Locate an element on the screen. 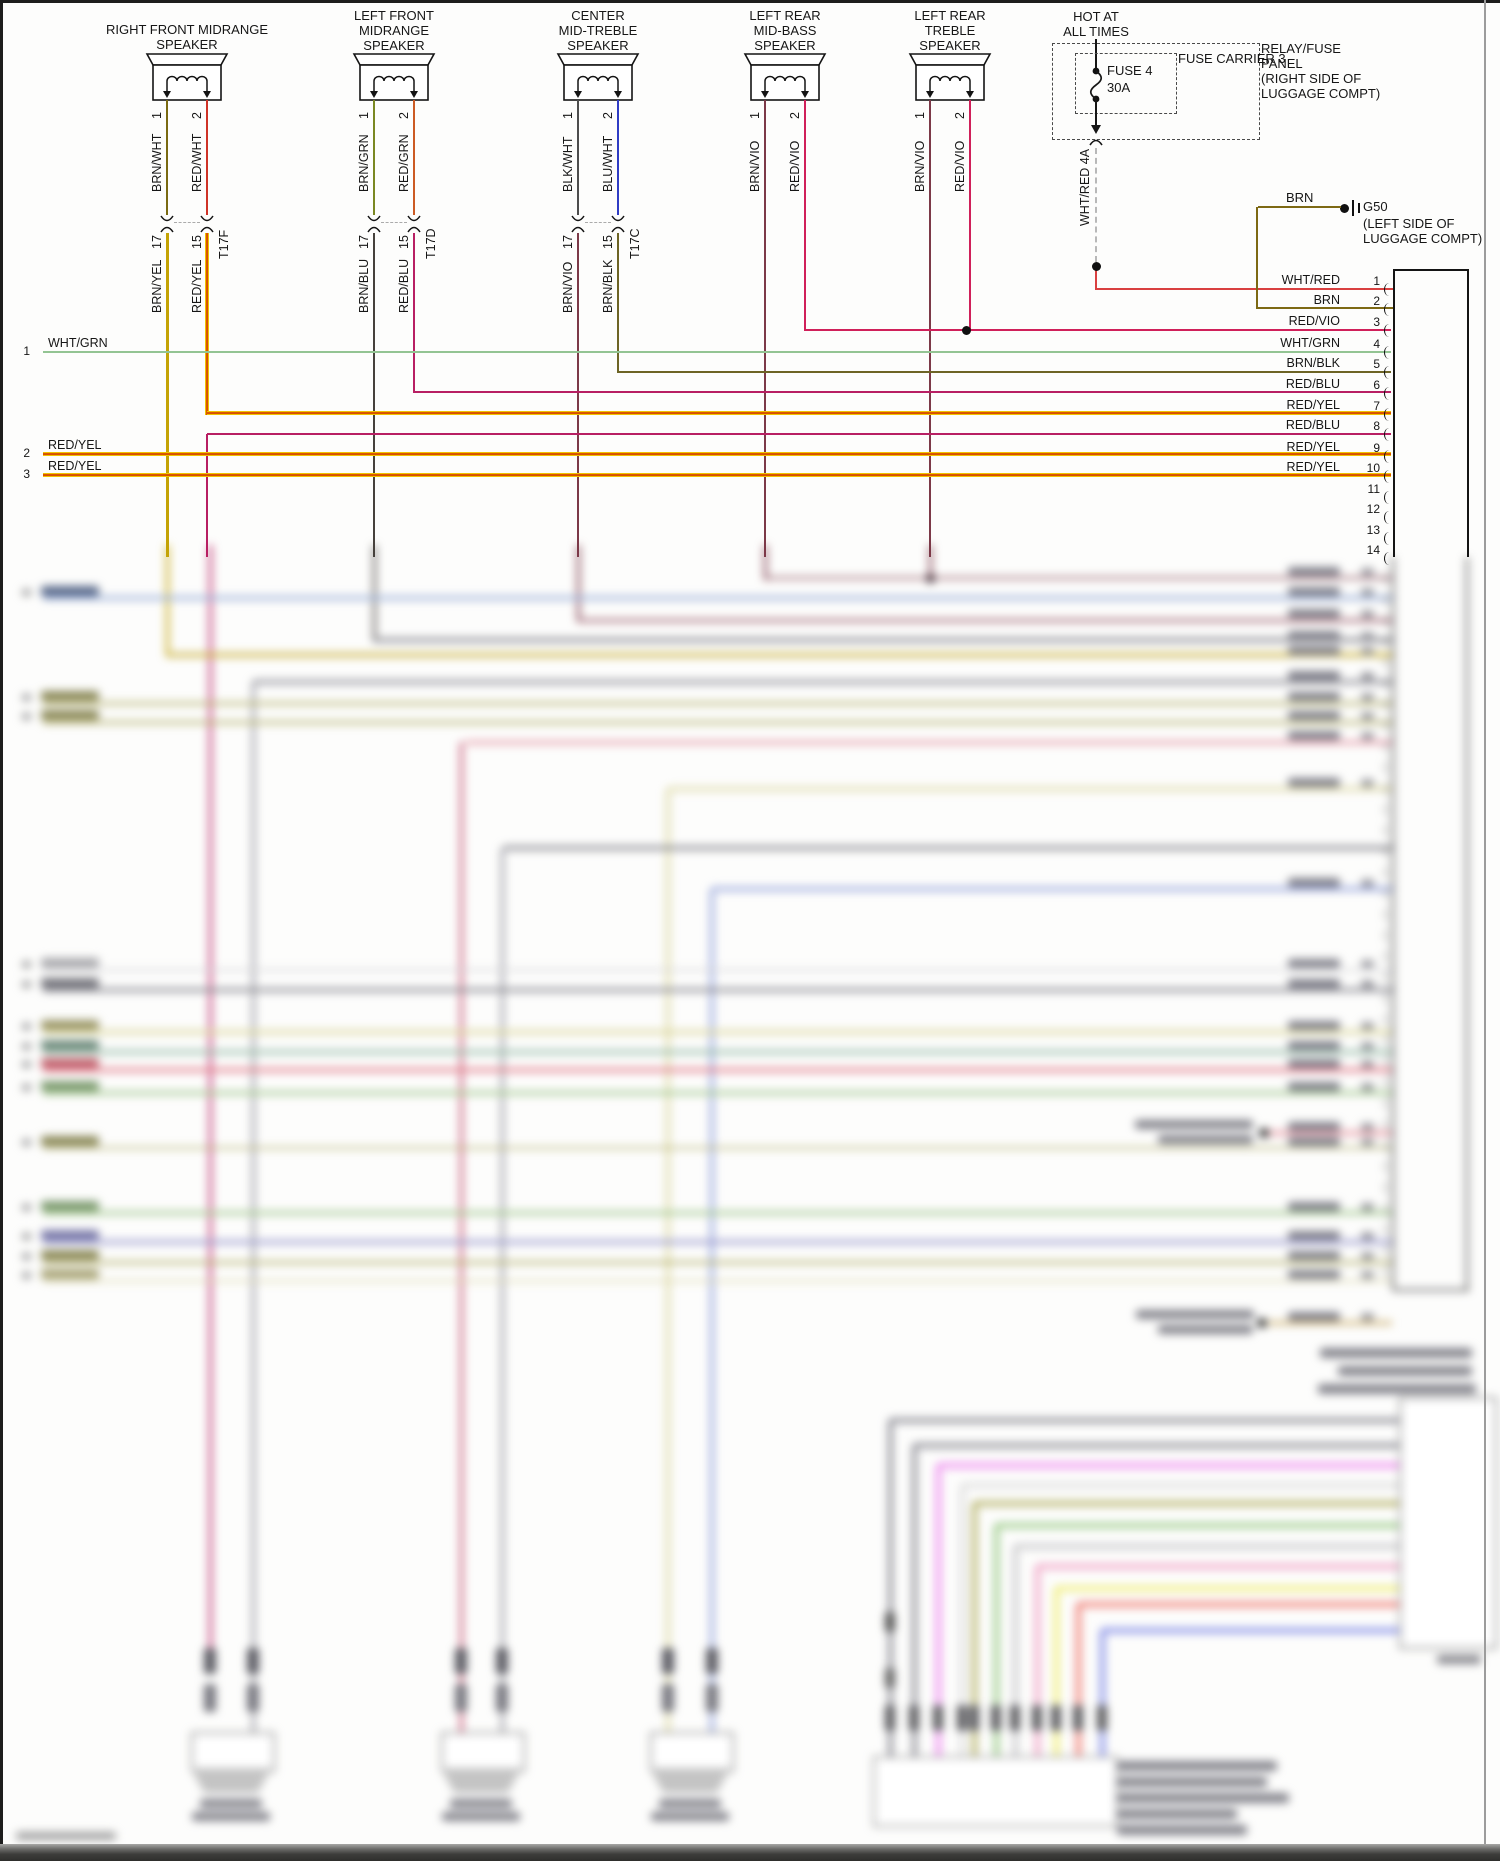 Image resolution: width=1500 pixels, height=1861 pixels. bottom-bar is located at coordinates (750, 1852).